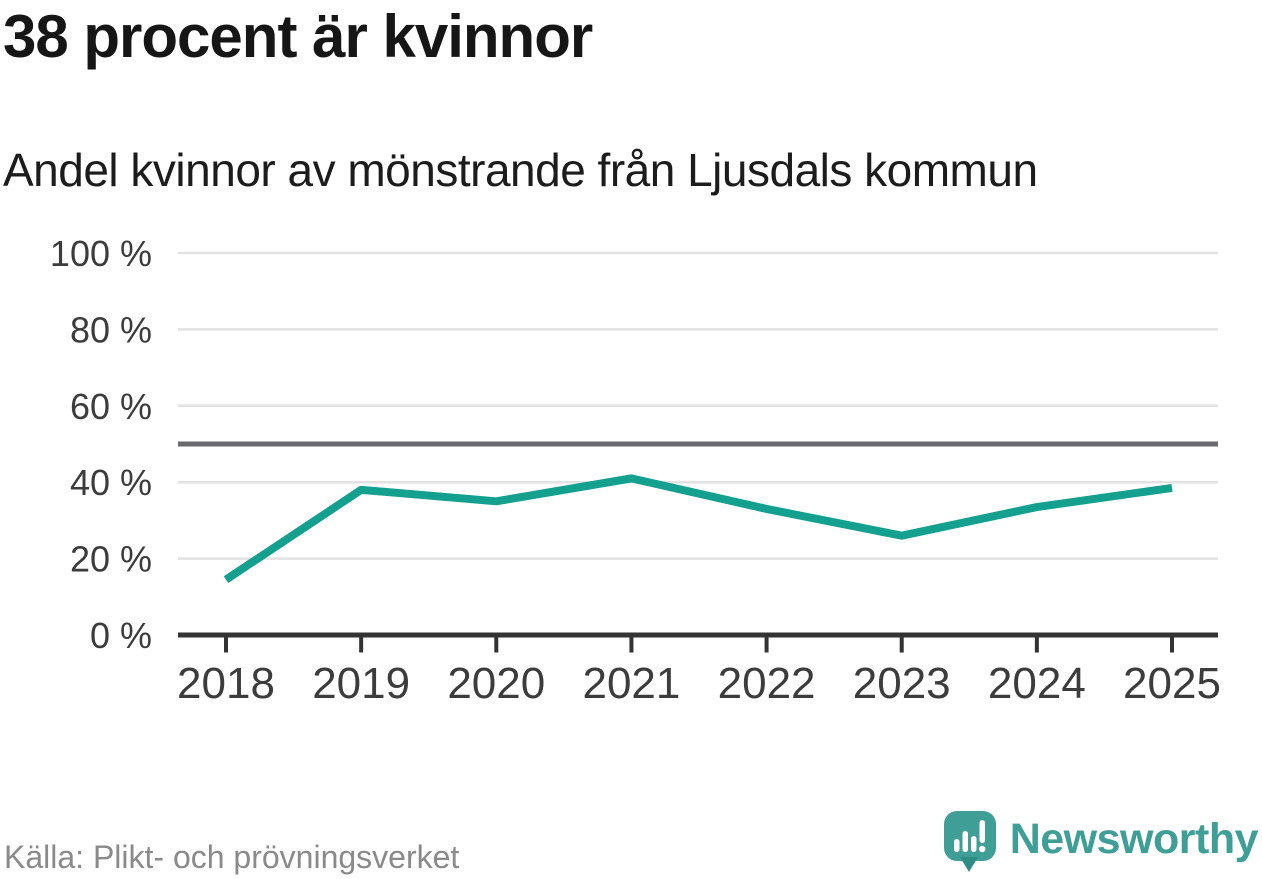  Describe the element at coordinates (111, 559) in the screenshot. I see `y-tick-label: 20 %` at that location.